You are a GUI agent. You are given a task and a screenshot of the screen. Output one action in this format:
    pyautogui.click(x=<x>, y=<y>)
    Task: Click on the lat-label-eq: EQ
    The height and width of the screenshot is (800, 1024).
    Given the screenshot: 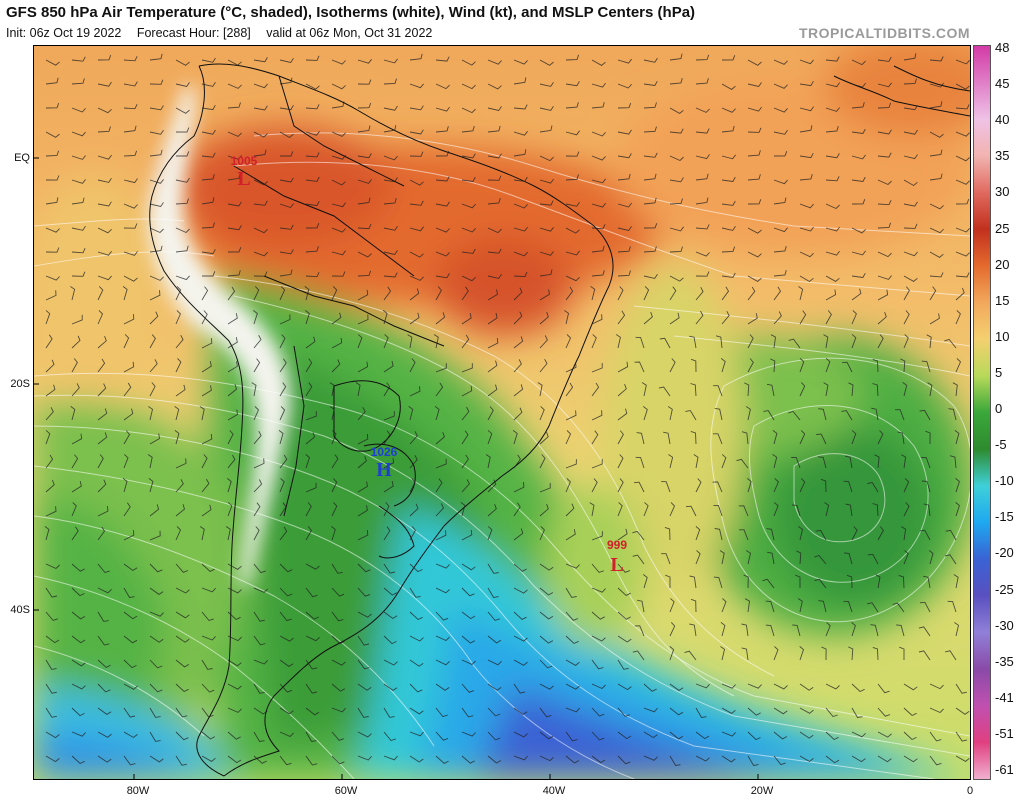 What is the action you would take?
    pyautogui.click(x=22, y=158)
    